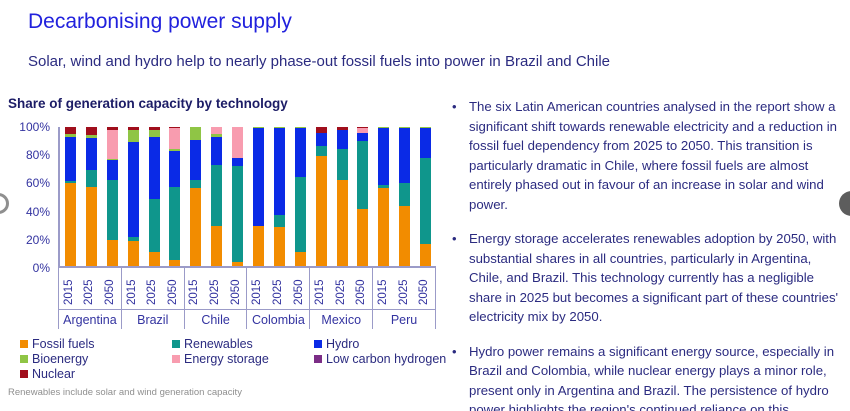 The image size is (850, 411). I want to click on stacked-bar-argentina-2025, so click(91, 196).